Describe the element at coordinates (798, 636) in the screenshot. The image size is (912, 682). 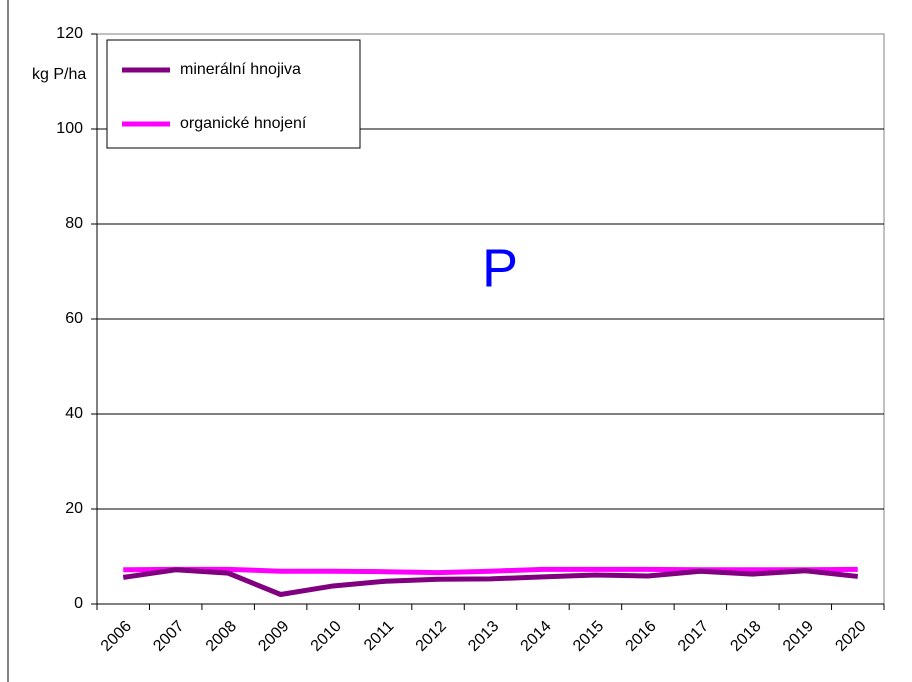
I see `x-tick-label: 2019` at that location.